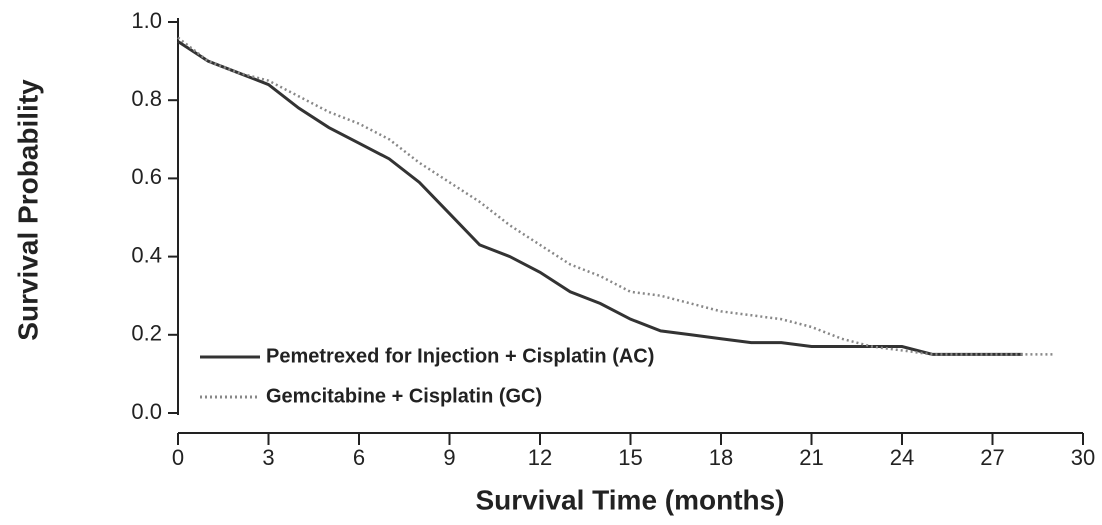  I want to click on x-tick-label: 30, so click(1083, 457).